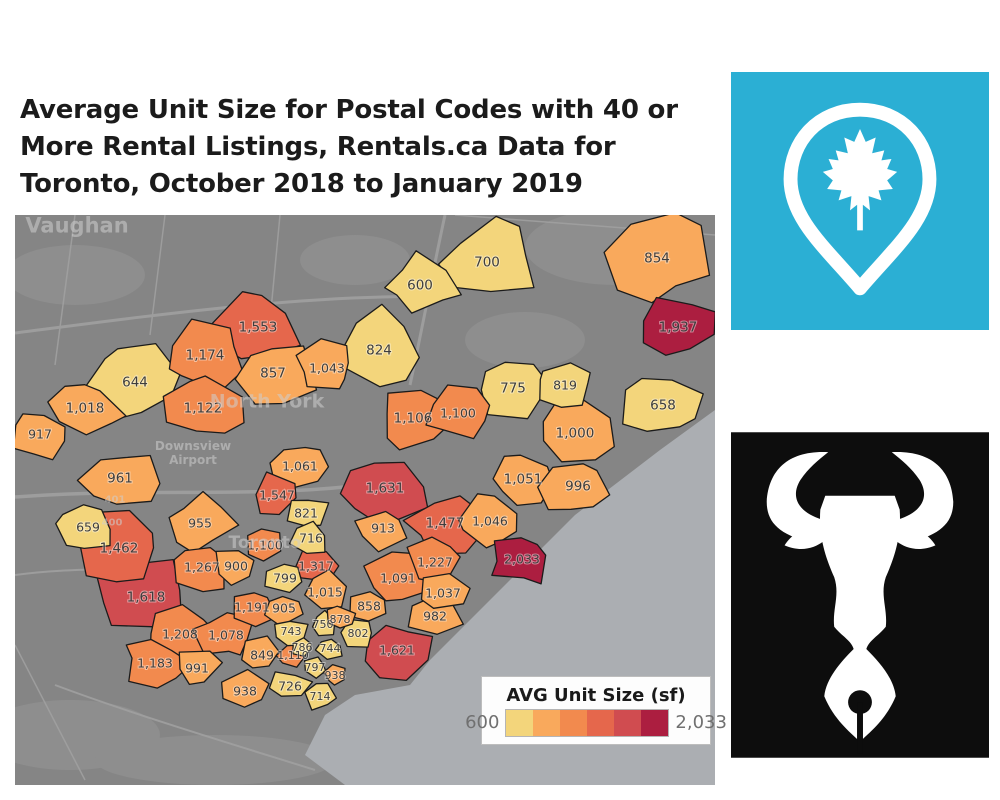 Image resolution: width=1000 pixels, height=800 pixels. Describe the element at coordinates (860, 199) in the screenshot. I see `map-pin-maple-leaf-icon` at that location.